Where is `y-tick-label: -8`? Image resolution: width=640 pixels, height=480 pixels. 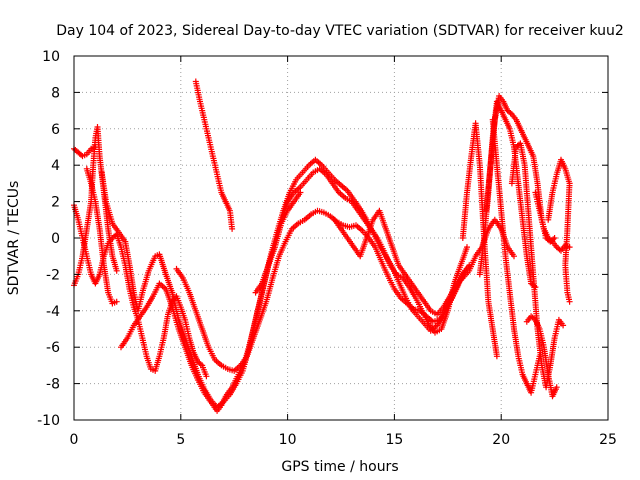 y-tick-label: -8 is located at coordinates (53, 385).